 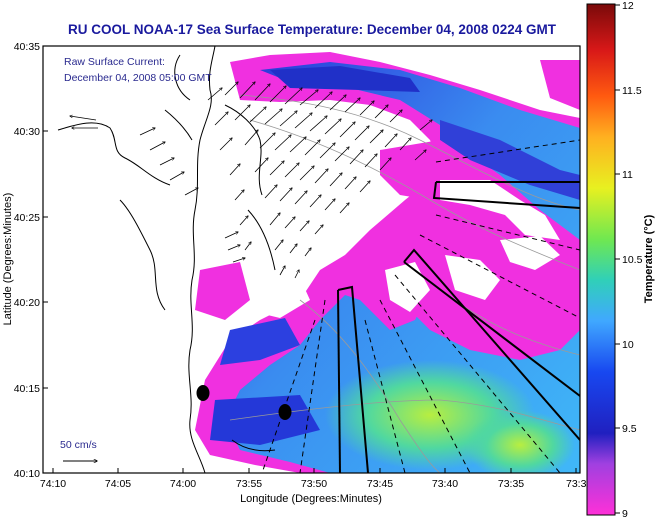 What do you see at coordinates (576, 484) in the screenshot?
I see `x-tick-label: 73:3` at bounding box center [576, 484].